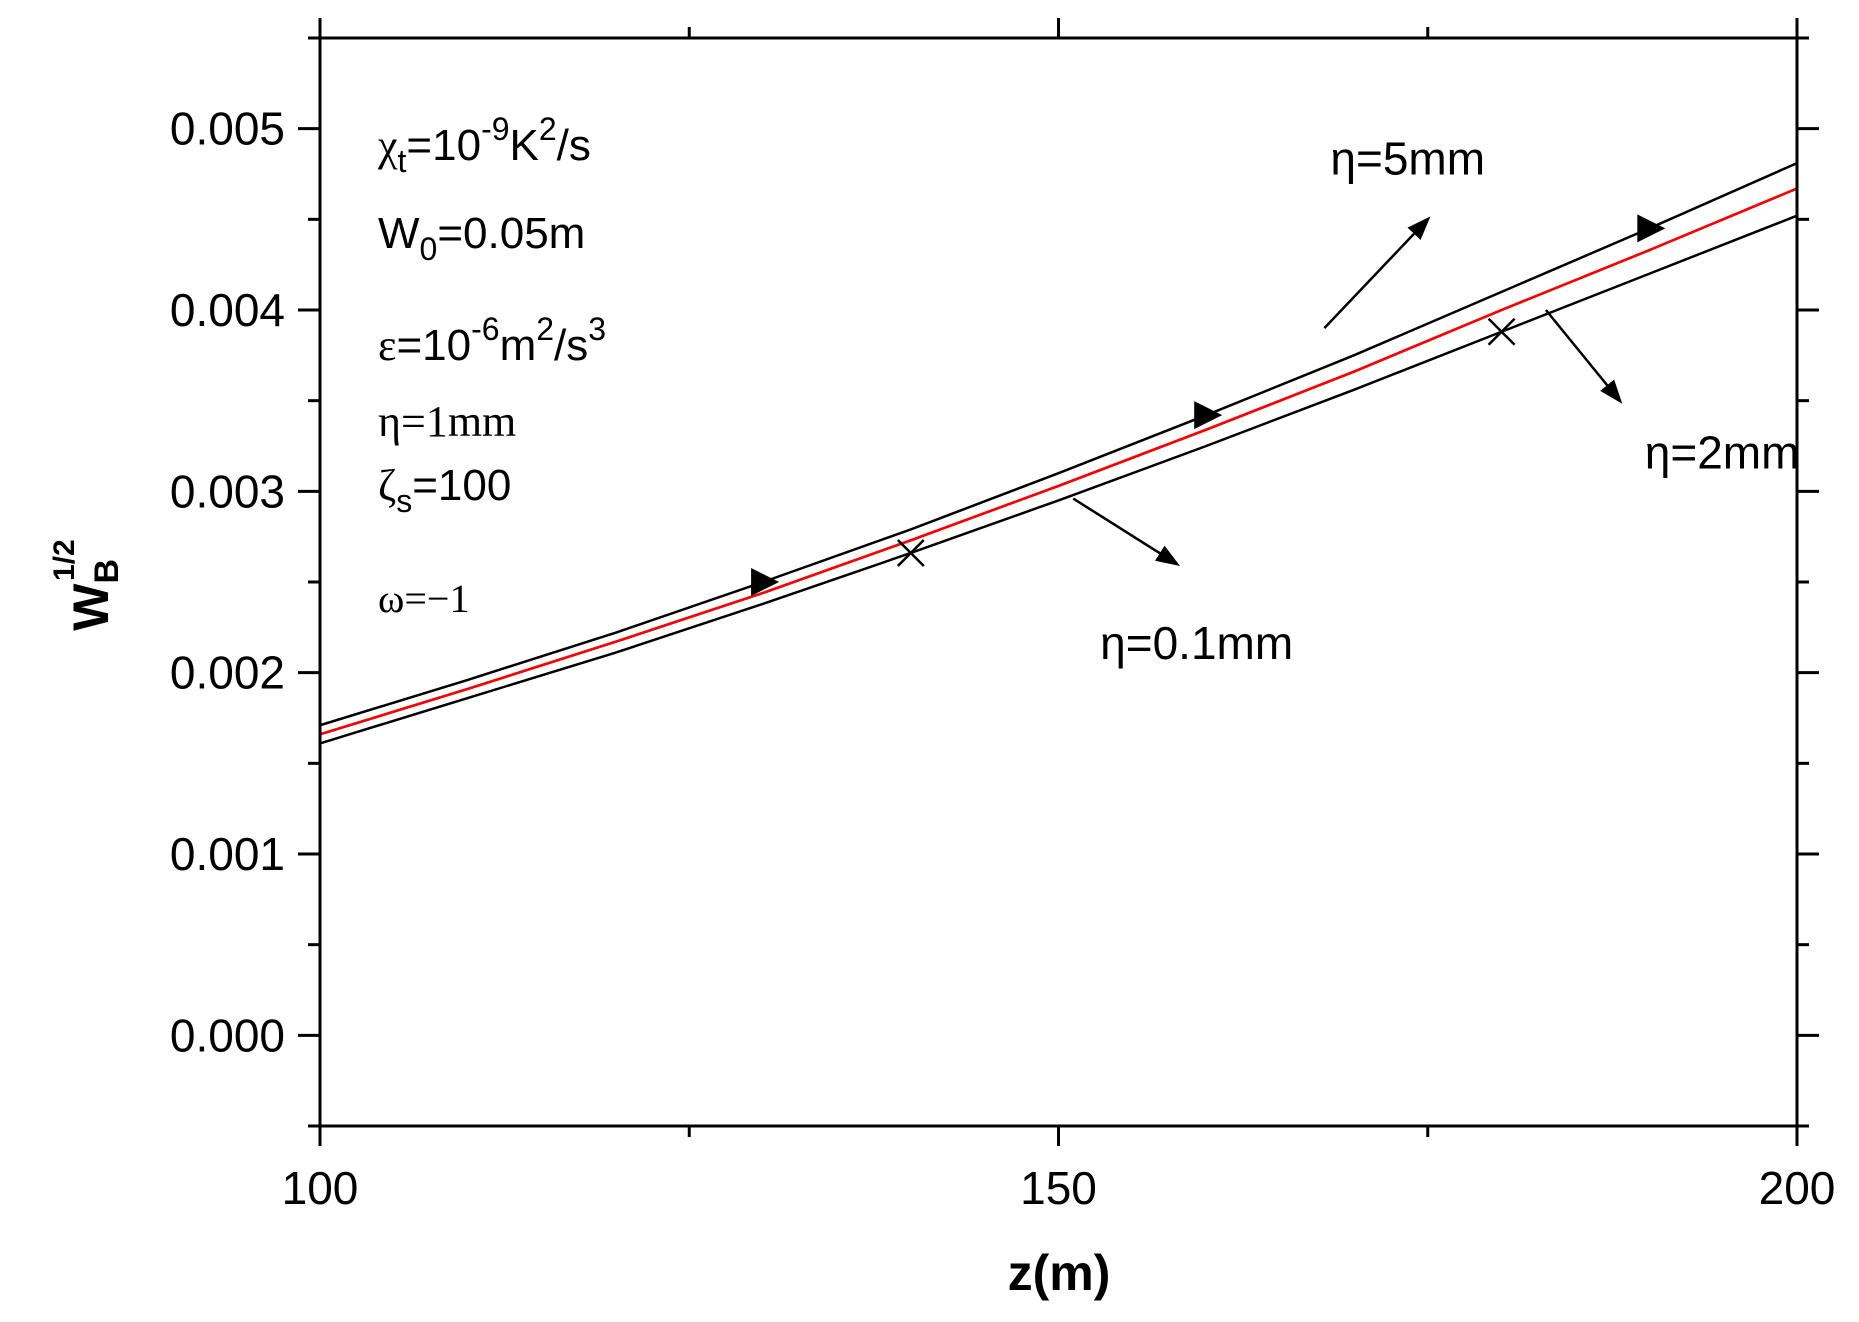 This screenshot has height=1322, width=1859. What do you see at coordinates (597, 329) in the screenshot?
I see `param-epsilon-sup3: 3` at bounding box center [597, 329].